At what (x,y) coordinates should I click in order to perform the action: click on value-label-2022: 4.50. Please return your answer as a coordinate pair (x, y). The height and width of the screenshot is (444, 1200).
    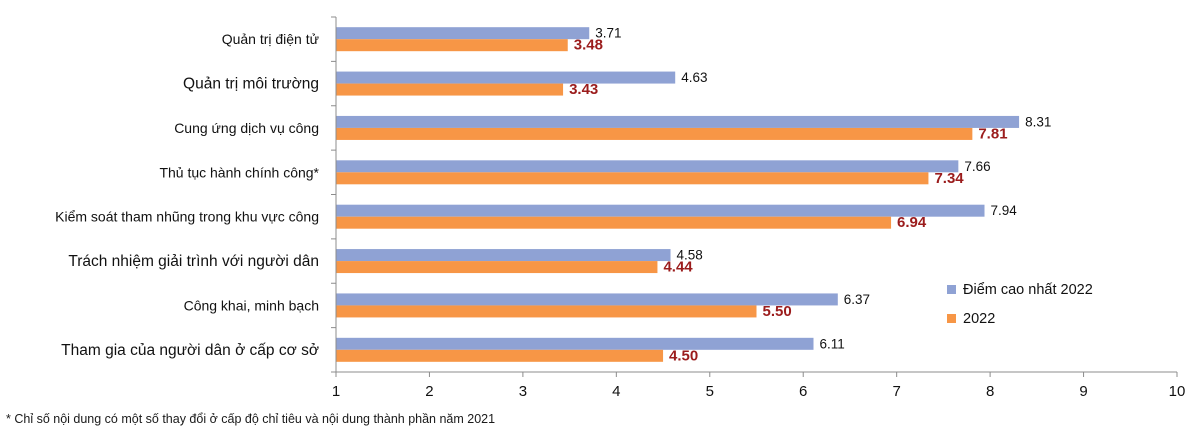
    Looking at the image, I should click on (683, 355).